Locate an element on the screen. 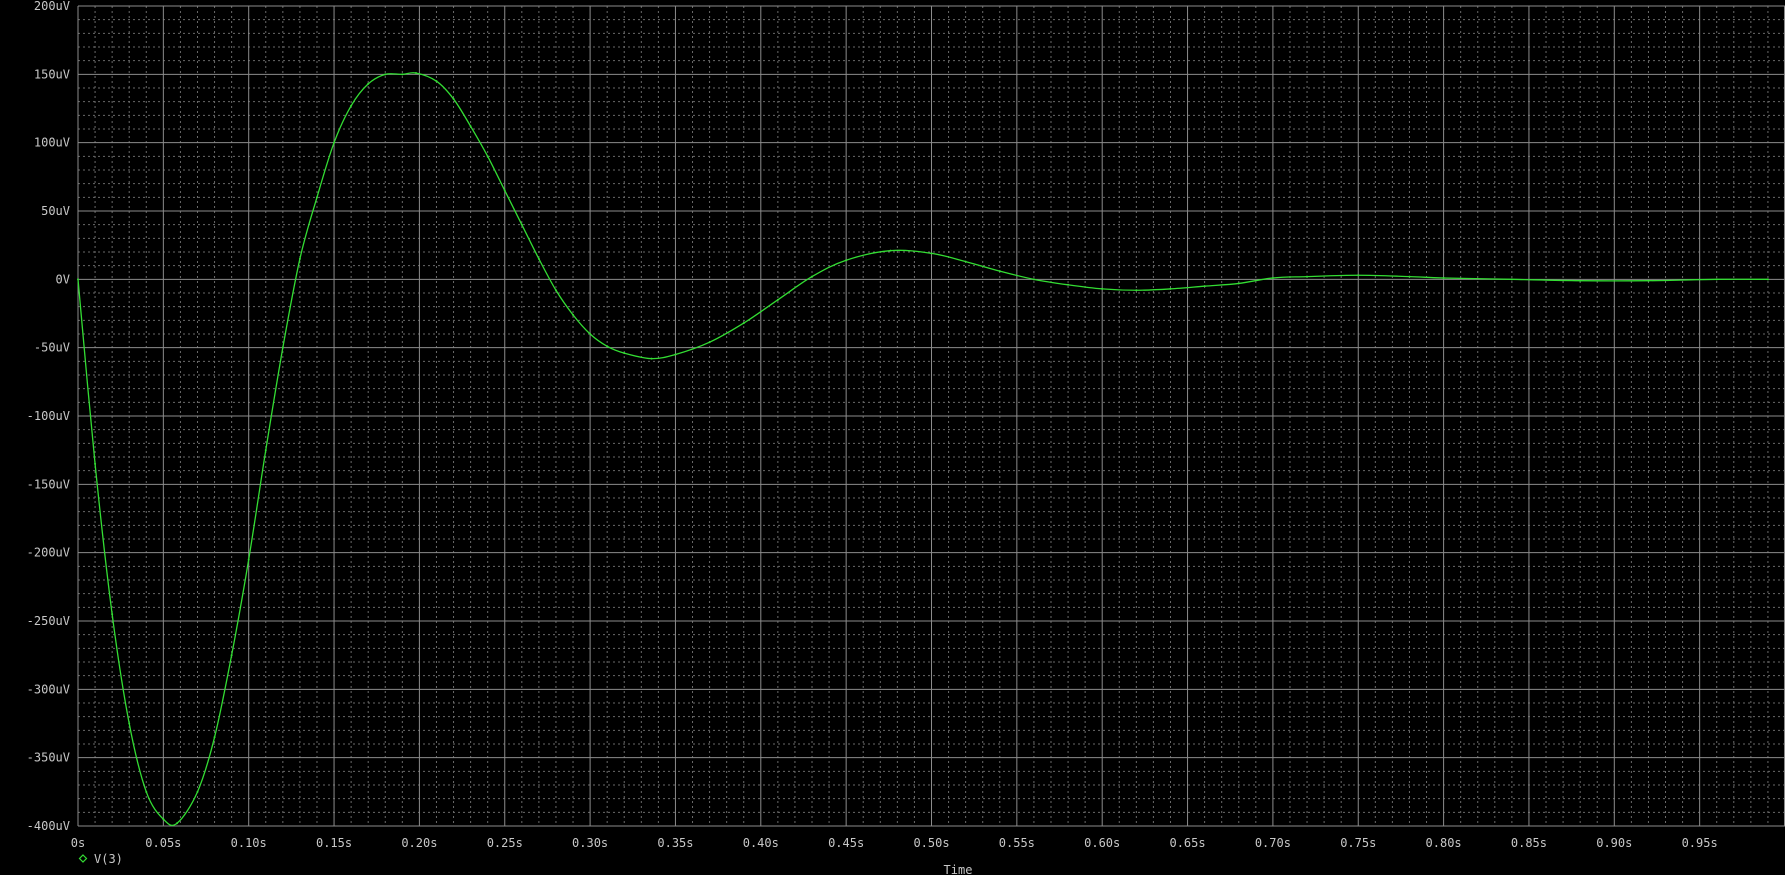  x-tick-label: 0.70s is located at coordinates (1273, 843).